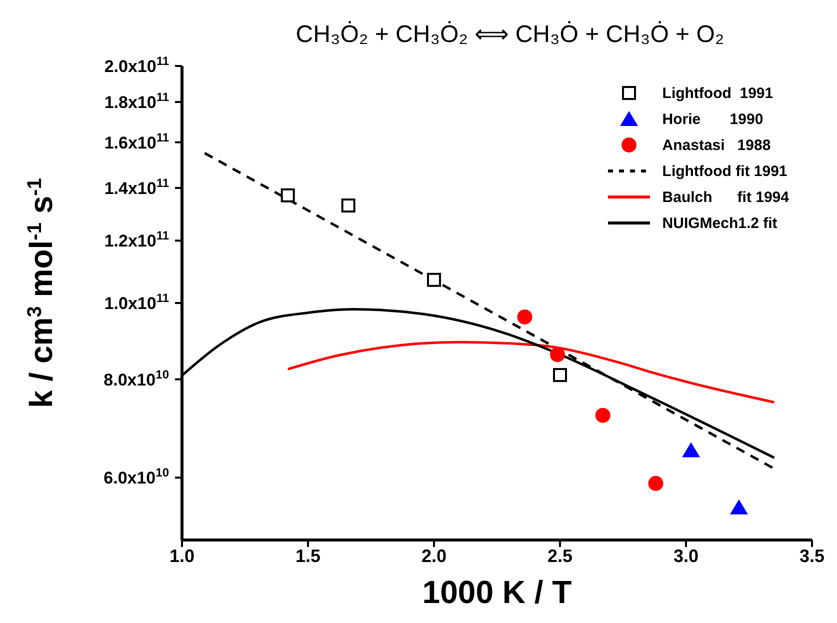 This screenshot has height=623, width=837. I want to click on chart-title: CH₃Ȯ₂ + CH₃Ȯ₂ ⟺ CH₃Ȯ + CH₃Ȯ + O₂, so click(510, 34).